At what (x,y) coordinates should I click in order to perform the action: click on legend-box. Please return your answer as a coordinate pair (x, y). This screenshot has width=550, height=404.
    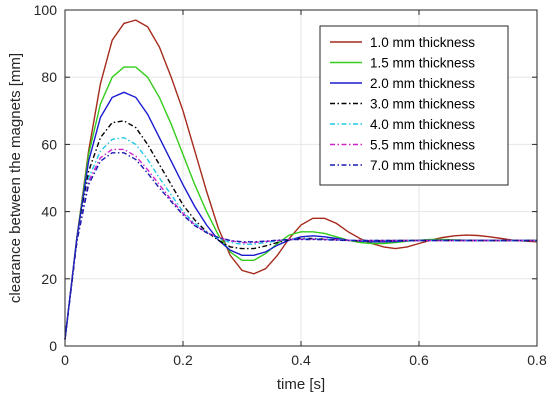
    Looking at the image, I should click on (414, 105).